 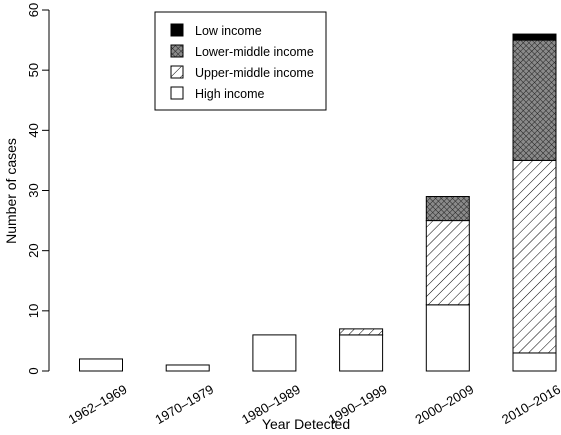 I want to click on legend-label: Low income, so click(x=228, y=31).